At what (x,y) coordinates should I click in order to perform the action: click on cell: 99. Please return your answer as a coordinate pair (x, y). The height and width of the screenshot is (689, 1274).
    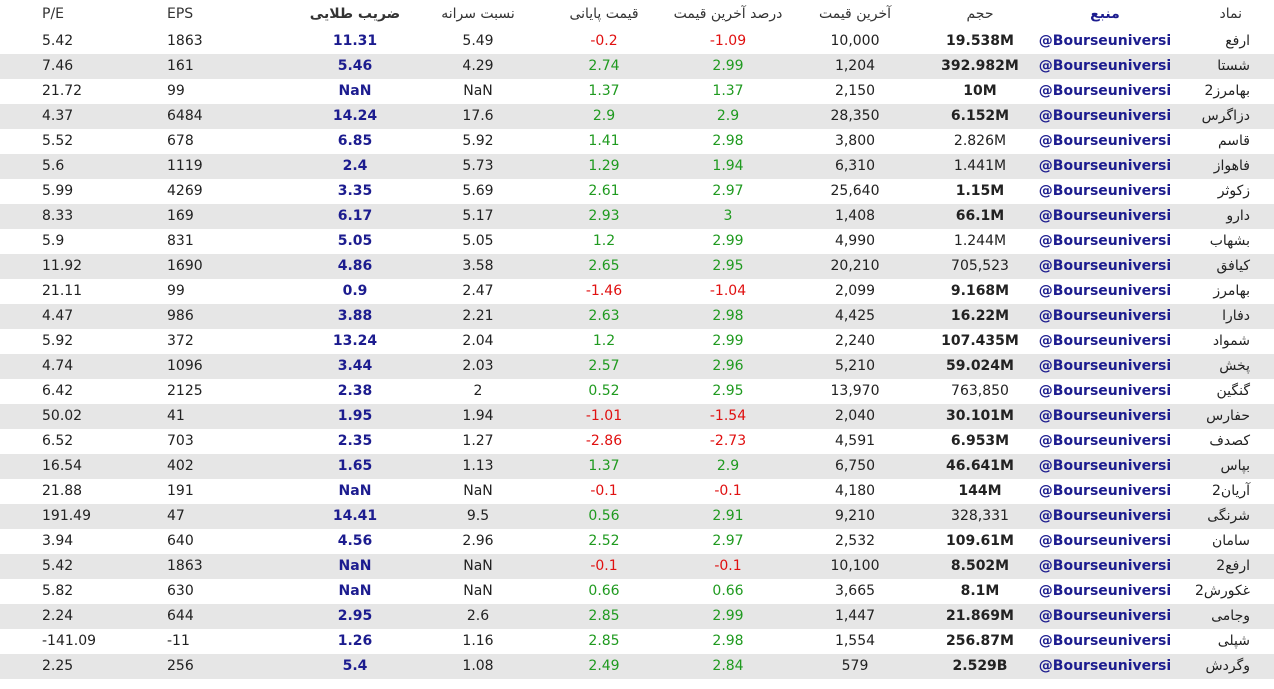
    Looking at the image, I should click on (176, 291).